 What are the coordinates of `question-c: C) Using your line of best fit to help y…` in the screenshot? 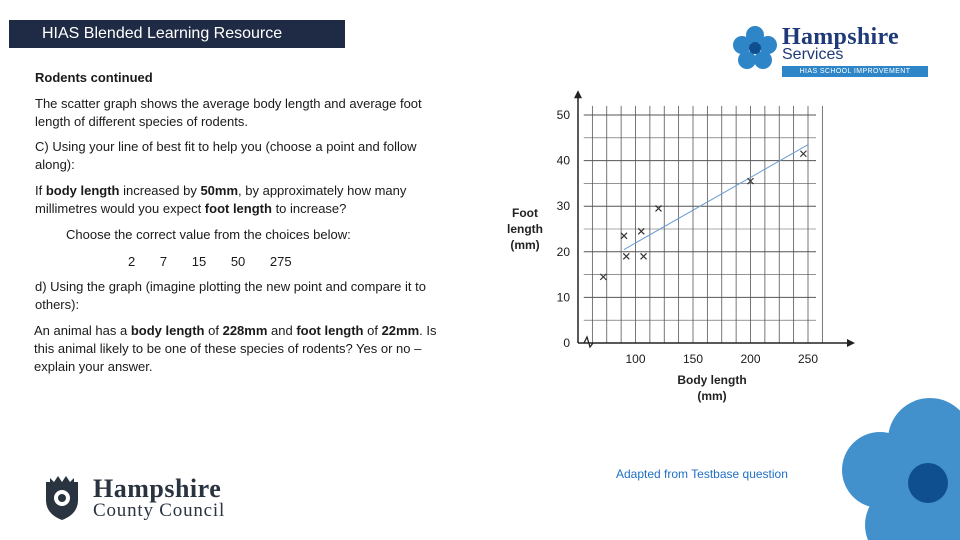 It's located at (226, 155).